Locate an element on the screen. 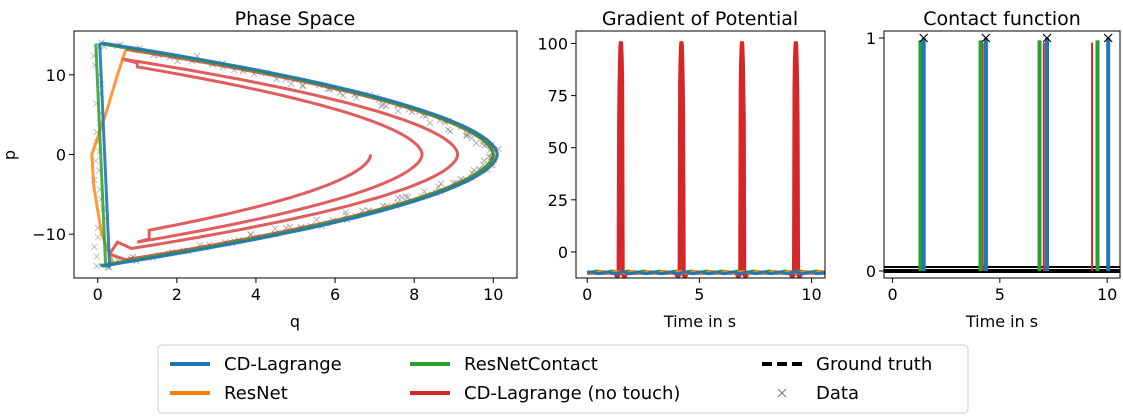  contact-xlabel: Time in s is located at coordinates (1001, 321).